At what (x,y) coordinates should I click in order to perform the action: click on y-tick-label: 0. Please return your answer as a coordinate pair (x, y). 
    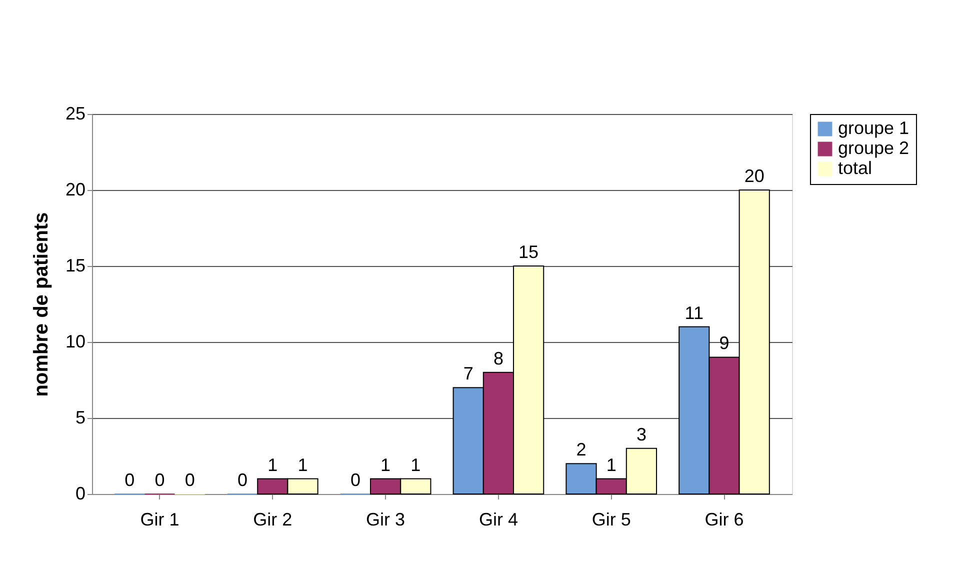
    Looking at the image, I should click on (80, 494).